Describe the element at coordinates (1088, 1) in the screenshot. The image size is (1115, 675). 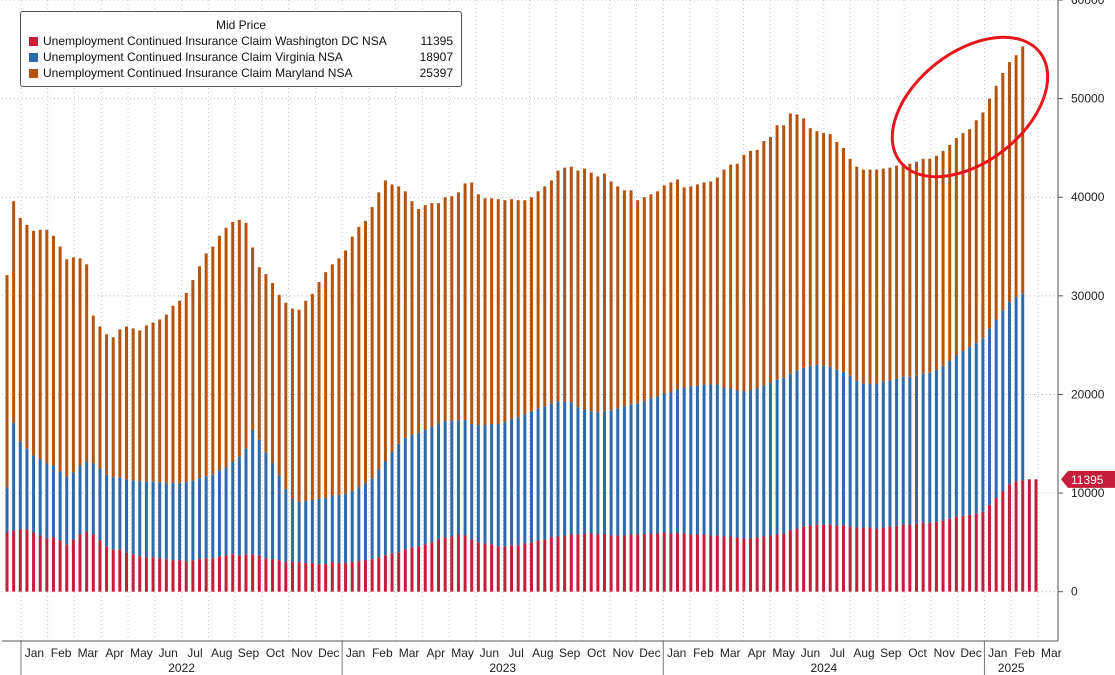
I see `badge-label: 25397` at that location.